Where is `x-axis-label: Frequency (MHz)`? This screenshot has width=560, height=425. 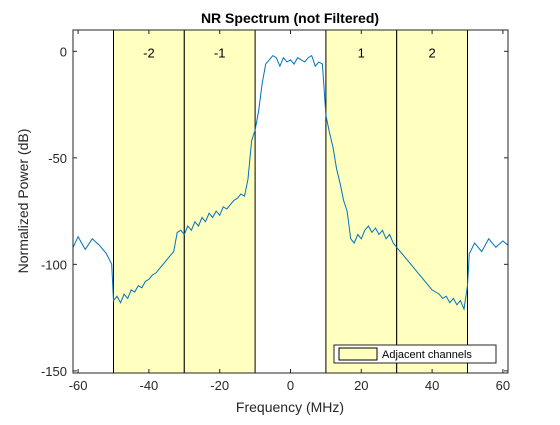
x-axis-label: Frequency (MHz) is located at coordinates (290, 407).